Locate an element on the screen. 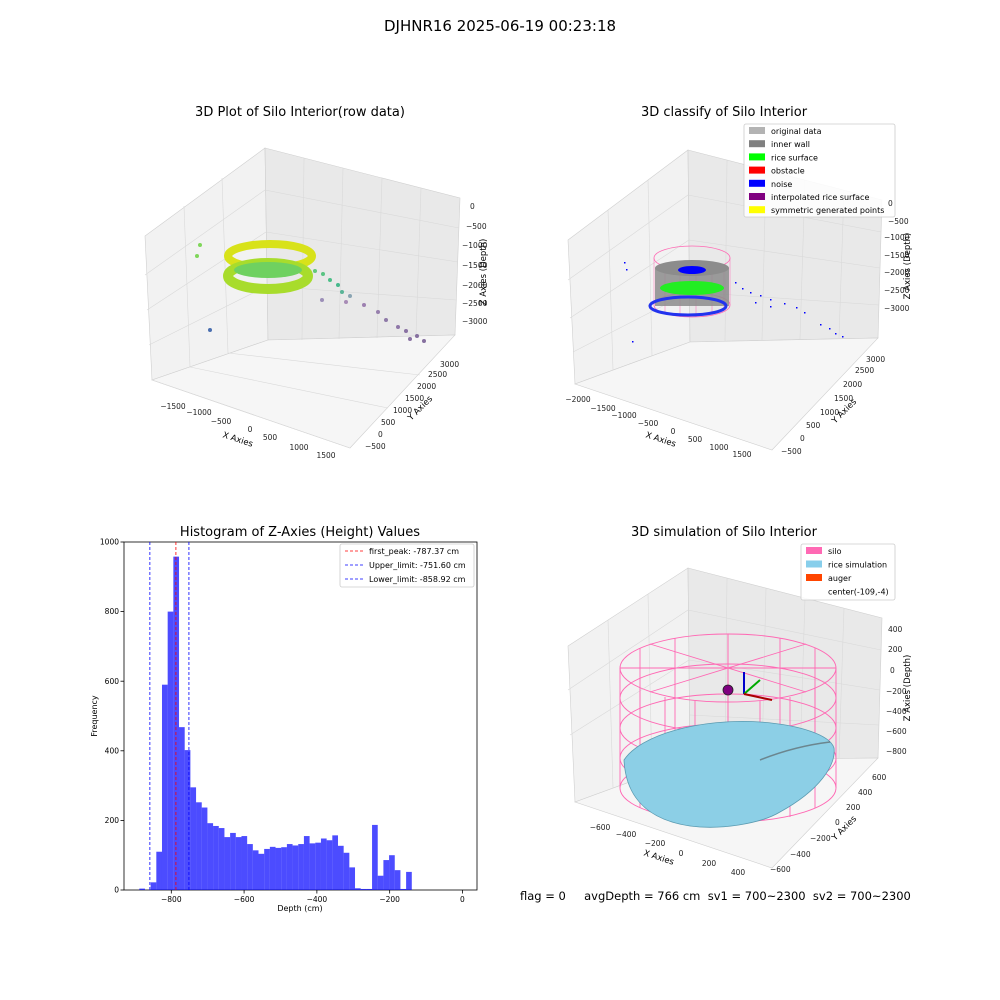 The image size is (1000, 1000). histogram-legend-label: first_peak: -787.37 cm is located at coordinates (414, 551).